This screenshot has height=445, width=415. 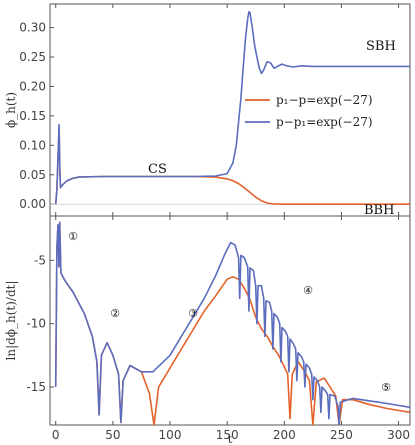 What do you see at coordinates (324, 100) in the screenshot?
I see `legend-entry: p₁−p=exp(−27)` at bounding box center [324, 100].